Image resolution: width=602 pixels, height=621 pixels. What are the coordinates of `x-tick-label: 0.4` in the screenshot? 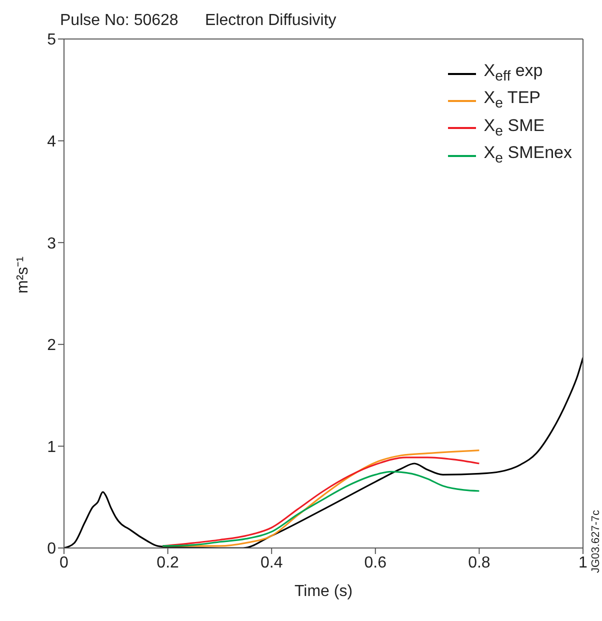 It's located at (271, 563).